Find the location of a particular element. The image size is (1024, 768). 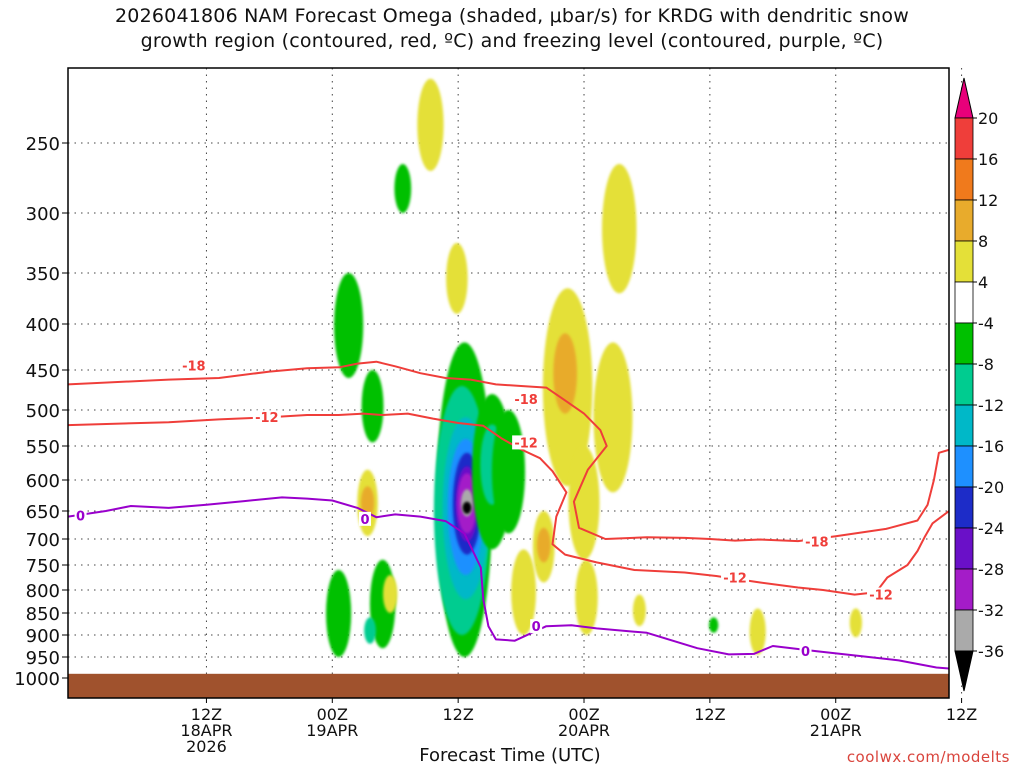

surface-terrain is located at coordinates (508, 685).